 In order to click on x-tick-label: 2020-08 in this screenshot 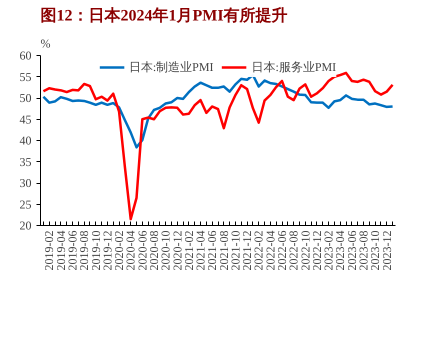, I will do `click(153, 250)`.